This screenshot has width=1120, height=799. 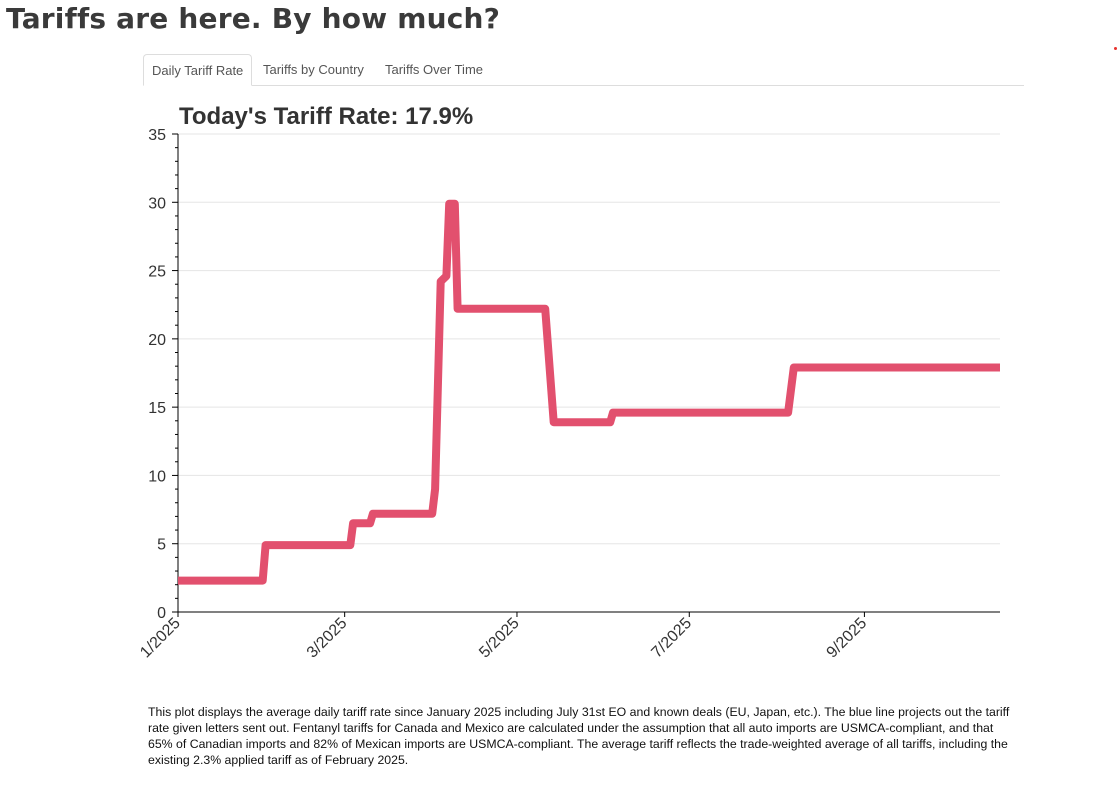 I want to click on status-dot, so click(x=1115, y=48).